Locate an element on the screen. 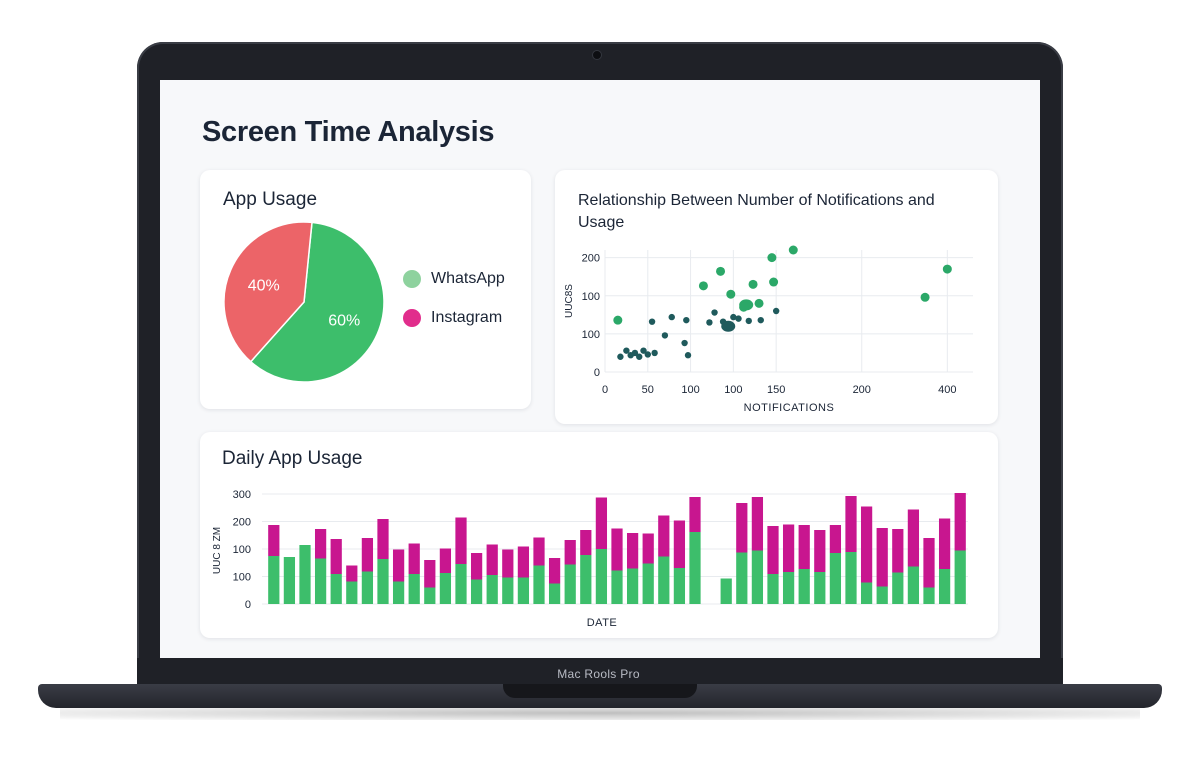 This screenshot has width=1197, height=766. app-usage-pie-chart: 60% 40% is located at coordinates (304, 302).